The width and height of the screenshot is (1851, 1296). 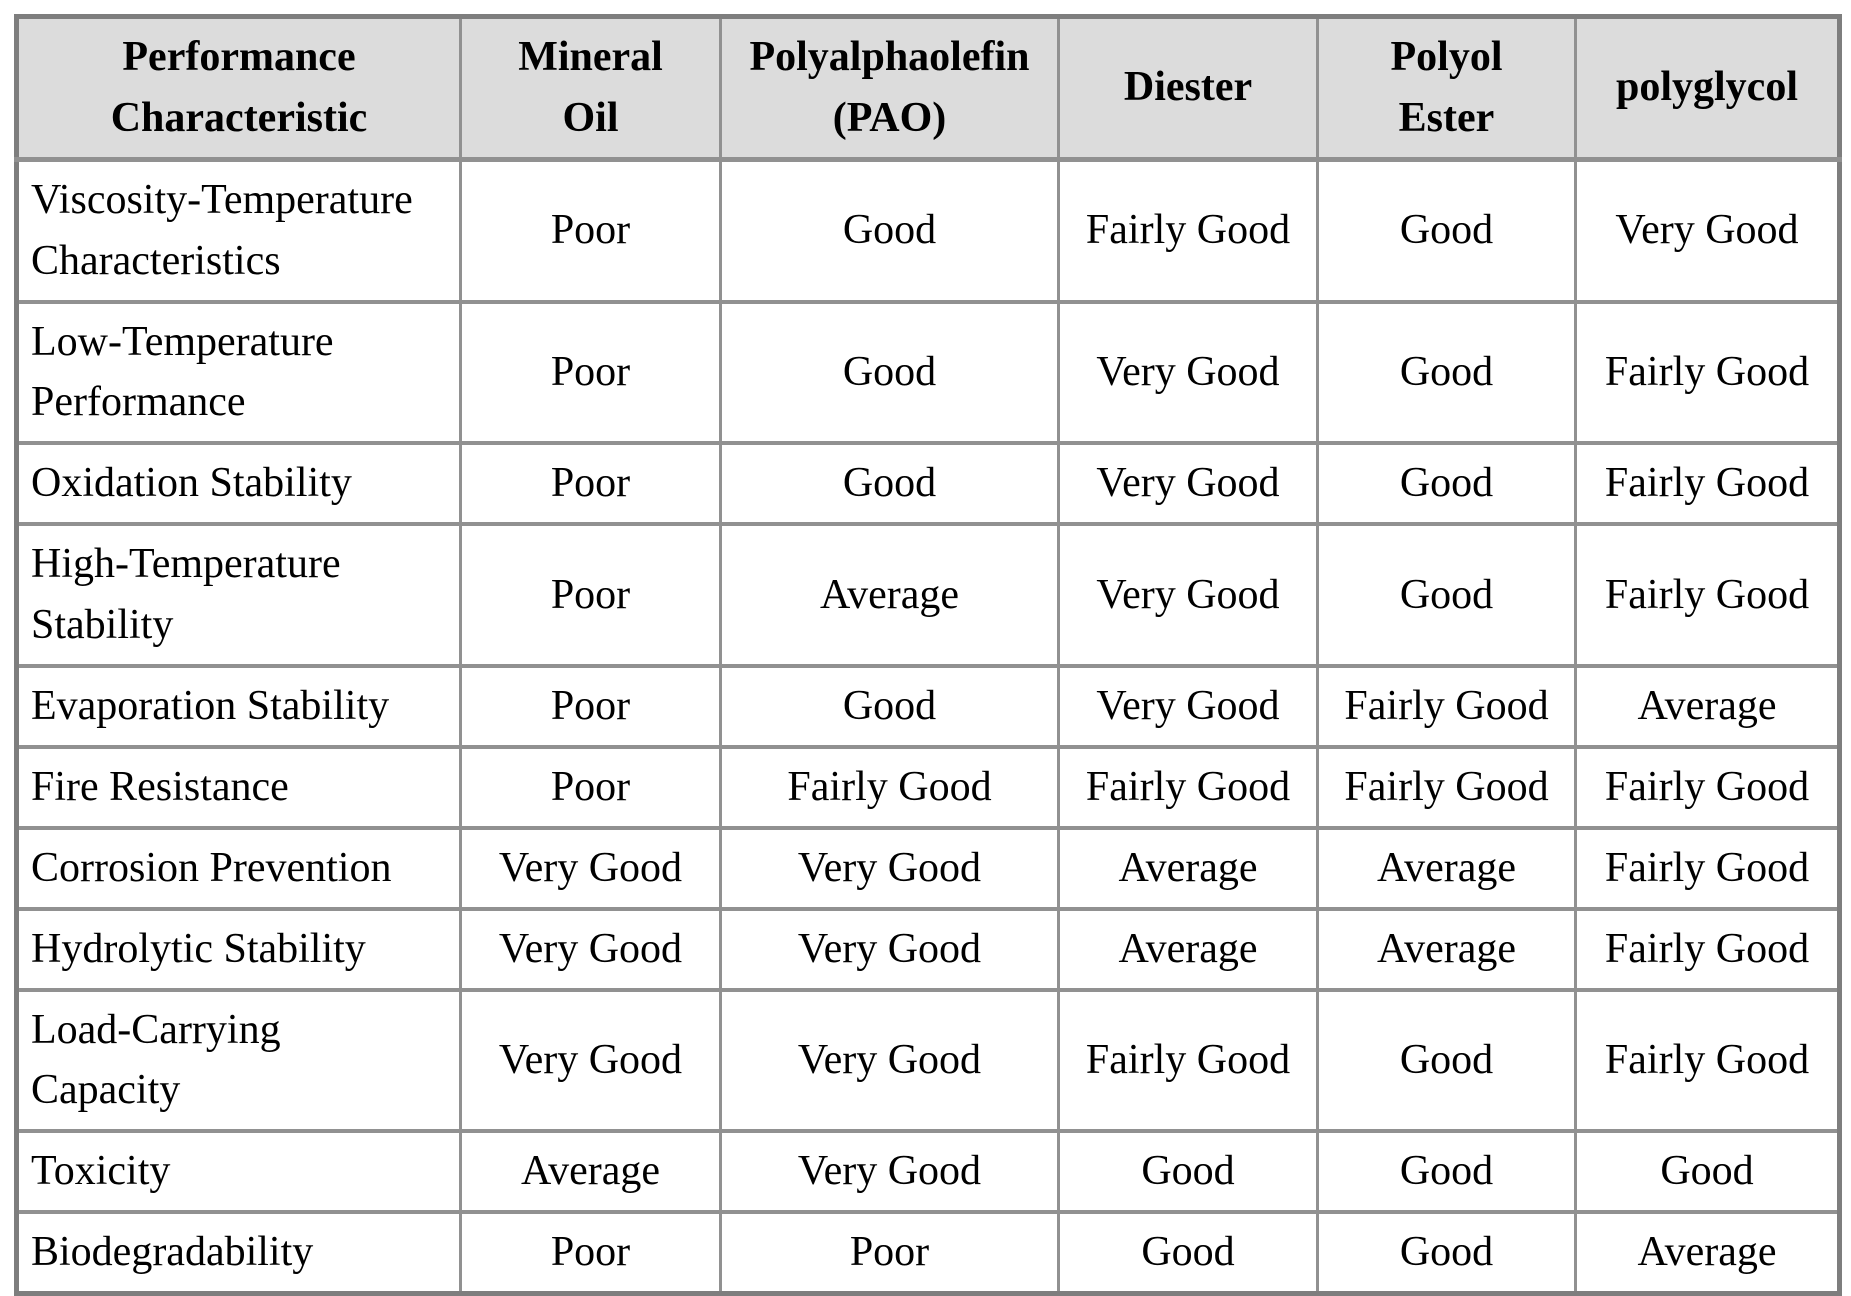 What do you see at coordinates (238, 595) in the screenshot?
I see `row-label-cell: High-Temperature Stability` at bounding box center [238, 595].